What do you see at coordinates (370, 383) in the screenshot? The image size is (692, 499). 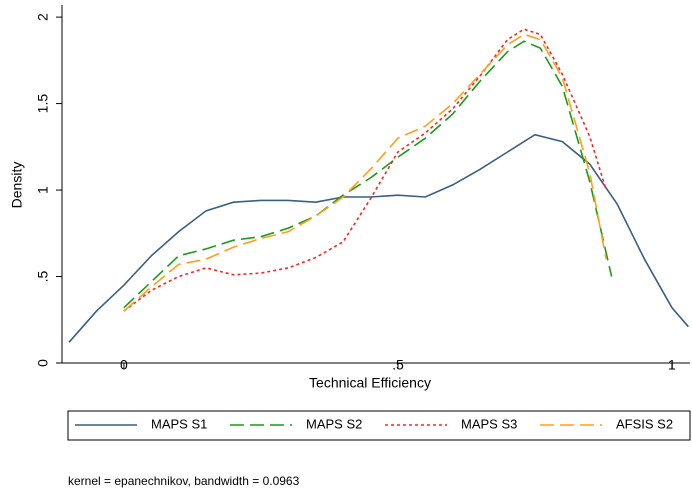 I see `x-axis-label: Technical Efficiency` at bounding box center [370, 383].